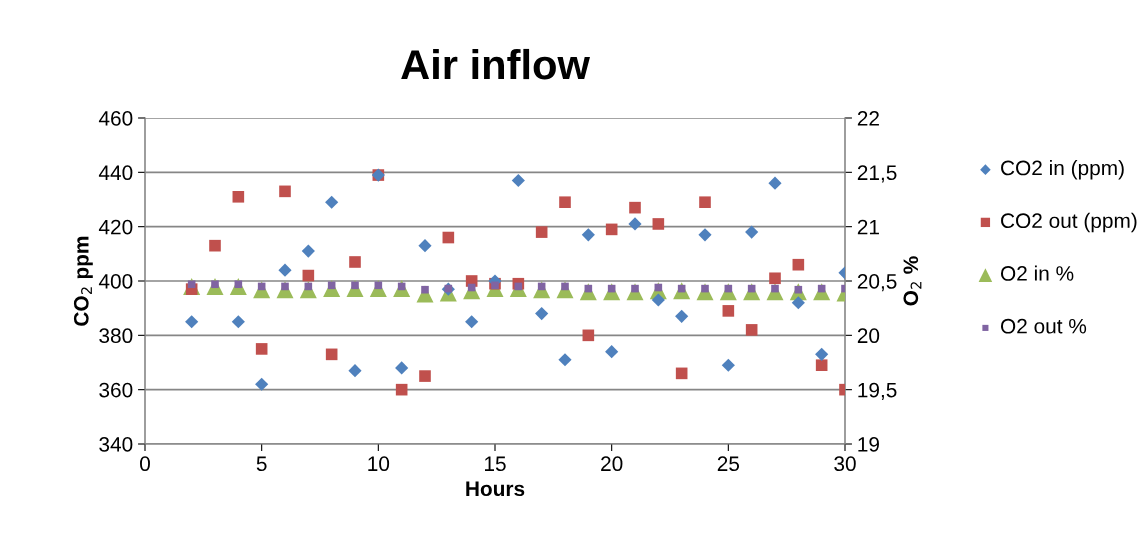 Image resolution: width=1138 pixels, height=553 pixels. What do you see at coordinates (115, 227) in the screenshot?
I see `y-tick-label: 420` at bounding box center [115, 227].